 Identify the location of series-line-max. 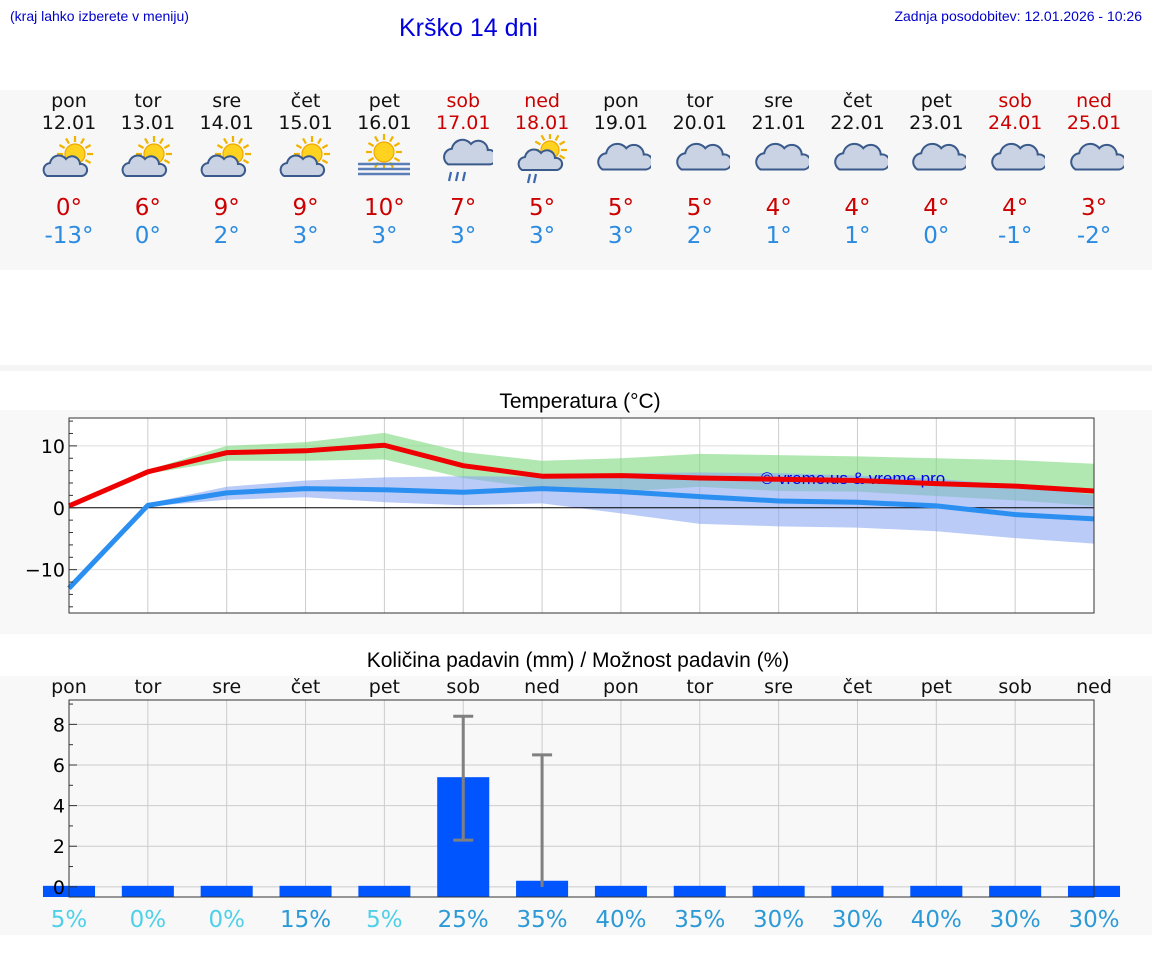
(581, 475).